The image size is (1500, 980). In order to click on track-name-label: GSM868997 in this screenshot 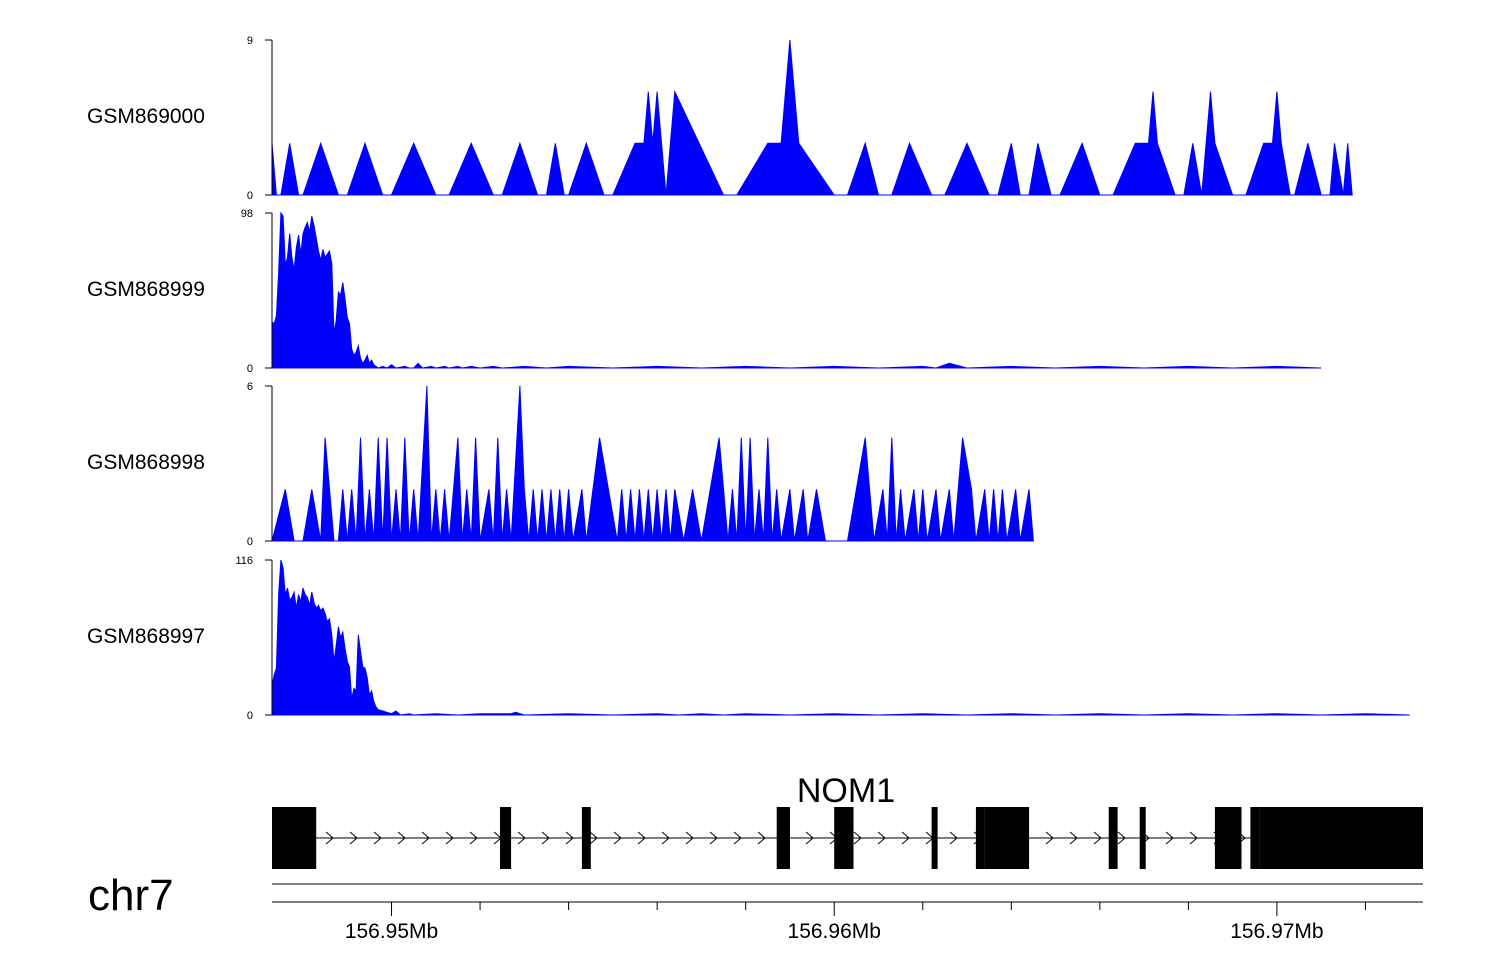, I will do `click(146, 636)`.